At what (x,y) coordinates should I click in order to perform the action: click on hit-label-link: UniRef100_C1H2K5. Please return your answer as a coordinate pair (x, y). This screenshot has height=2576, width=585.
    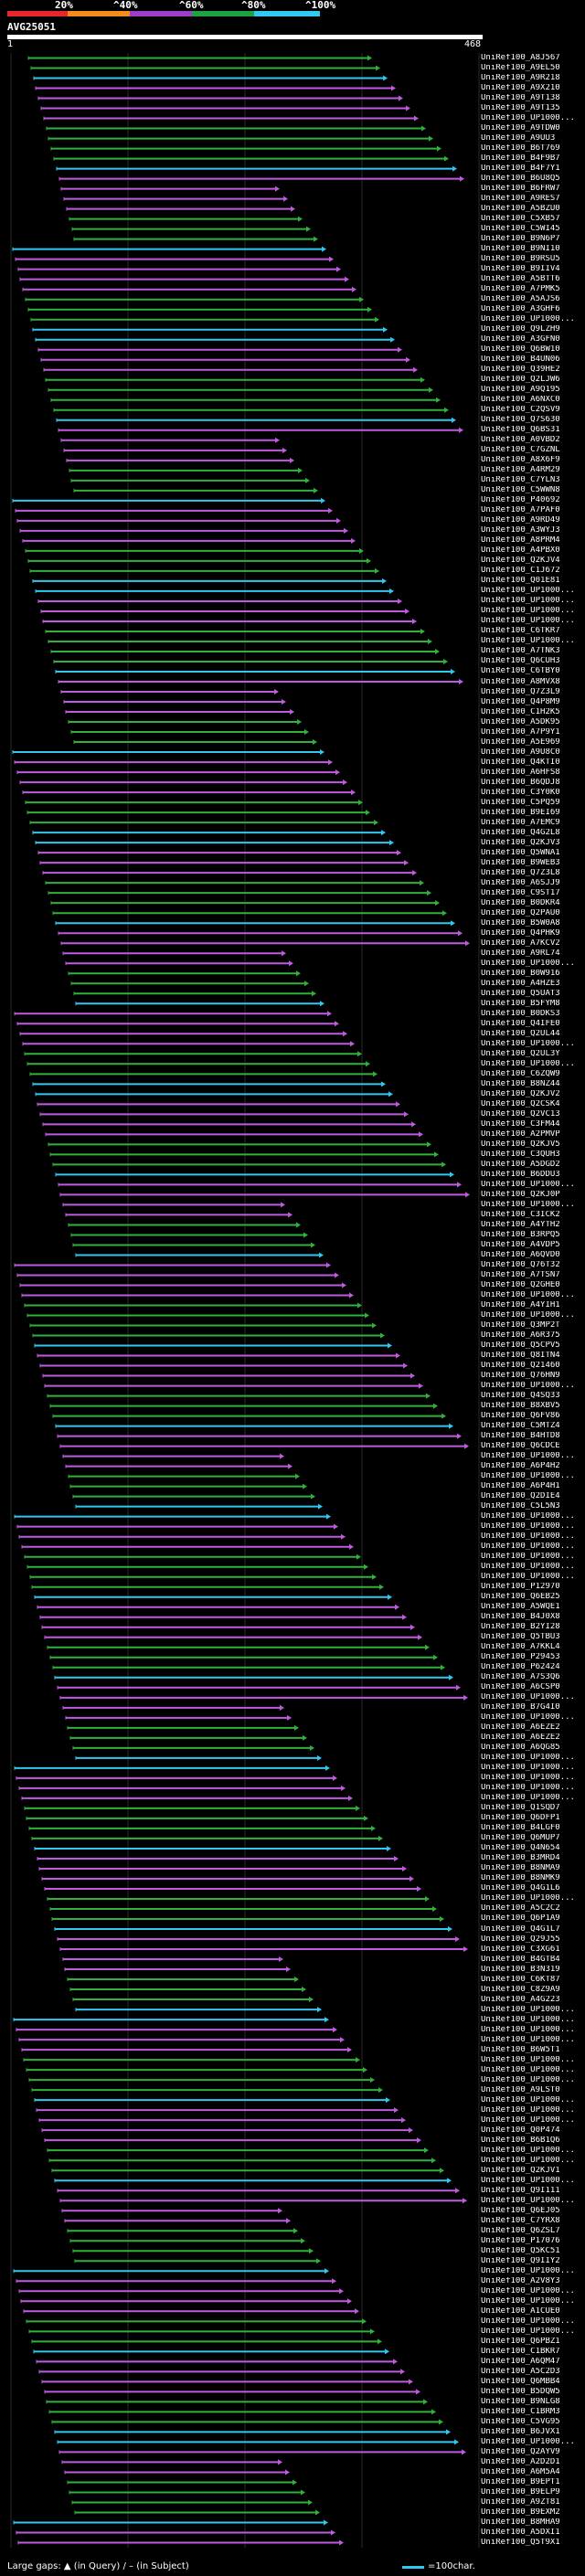
    Looking at the image, I should click on (520, 711).